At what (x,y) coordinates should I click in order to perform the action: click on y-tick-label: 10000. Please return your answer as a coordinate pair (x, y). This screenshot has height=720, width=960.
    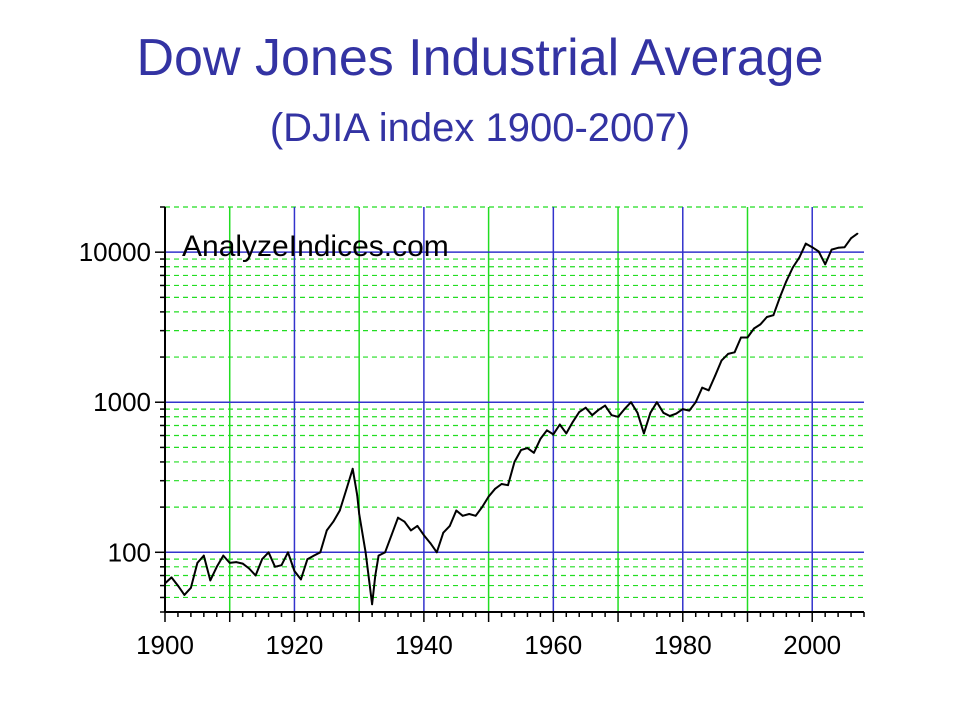
    Looking at the image, I should click on (115, 252).